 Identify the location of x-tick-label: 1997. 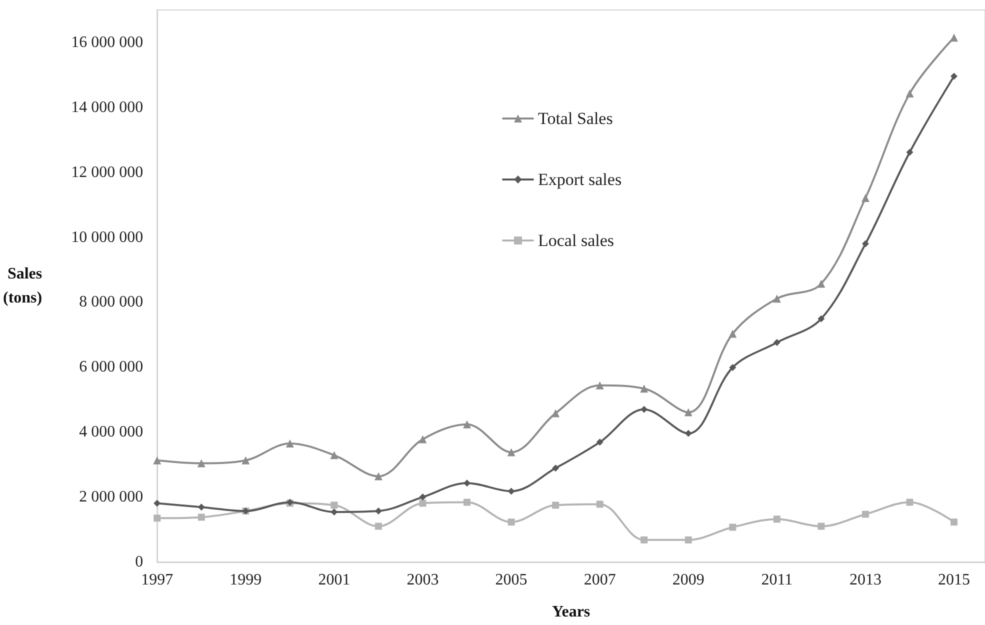
(157, 580).